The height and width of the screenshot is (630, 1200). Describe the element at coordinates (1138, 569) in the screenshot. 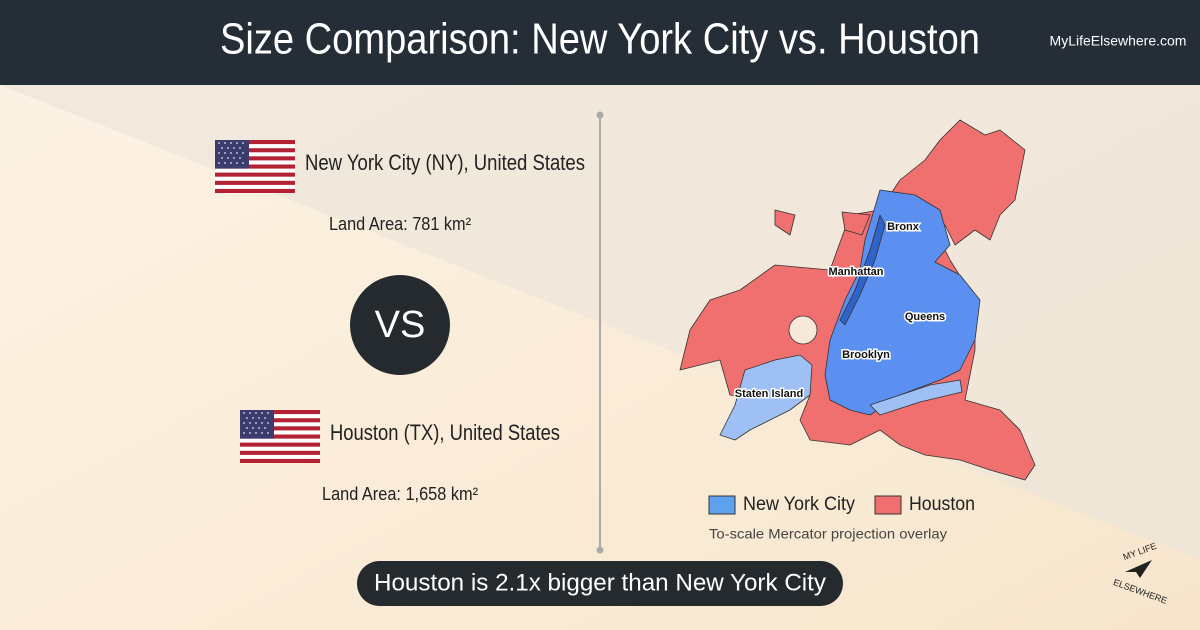

I see `logo-plane` at that location.